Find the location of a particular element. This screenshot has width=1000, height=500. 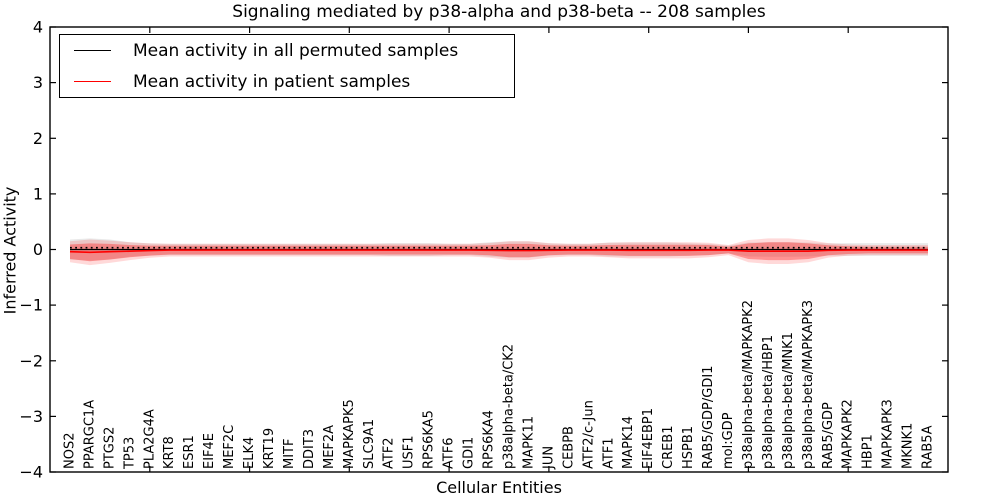

x-tick-label: CREB1 is located at coordinates (668, 447).